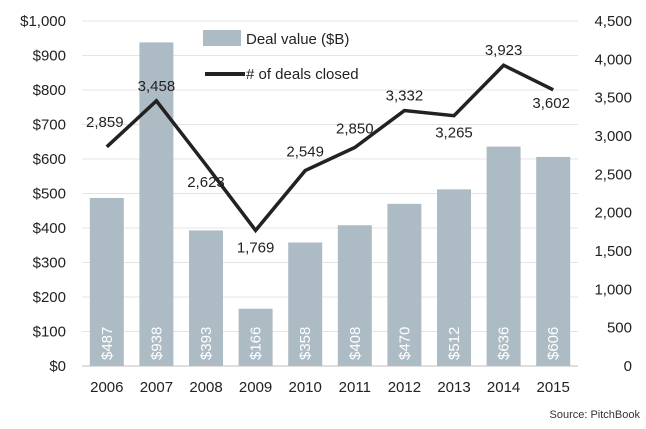 This screenshot has height=429, width=646. What do you see at coordinates (49, 194) in the screenshot?
I see `left-y-tick-label: $500` at bounding box center [49, 194].